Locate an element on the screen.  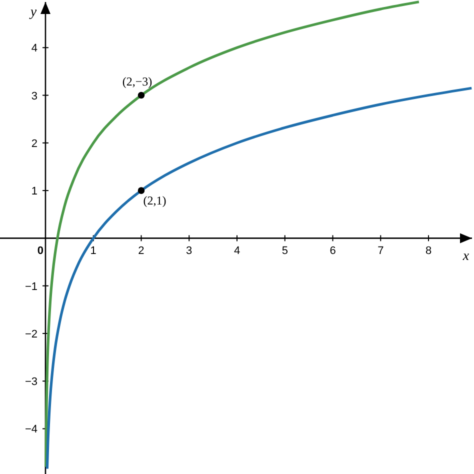
x-tick-label: 4 is located at coordinates (237, 251).